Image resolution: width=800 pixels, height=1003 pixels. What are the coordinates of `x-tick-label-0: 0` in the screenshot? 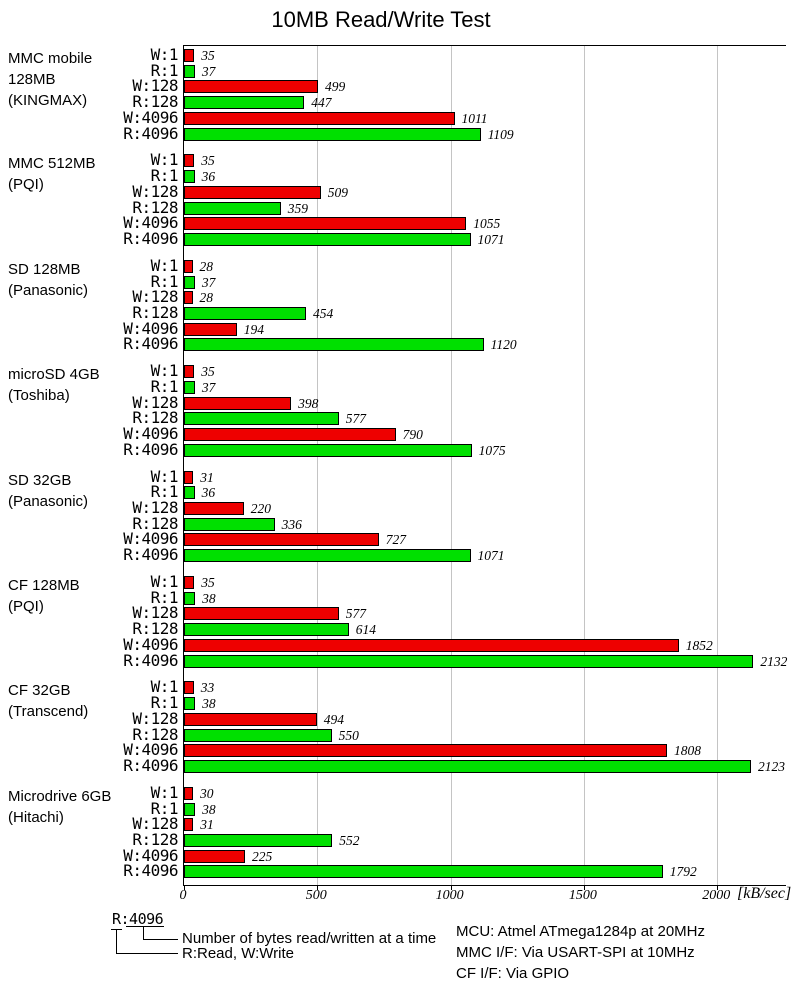 It's located at (183, 895).